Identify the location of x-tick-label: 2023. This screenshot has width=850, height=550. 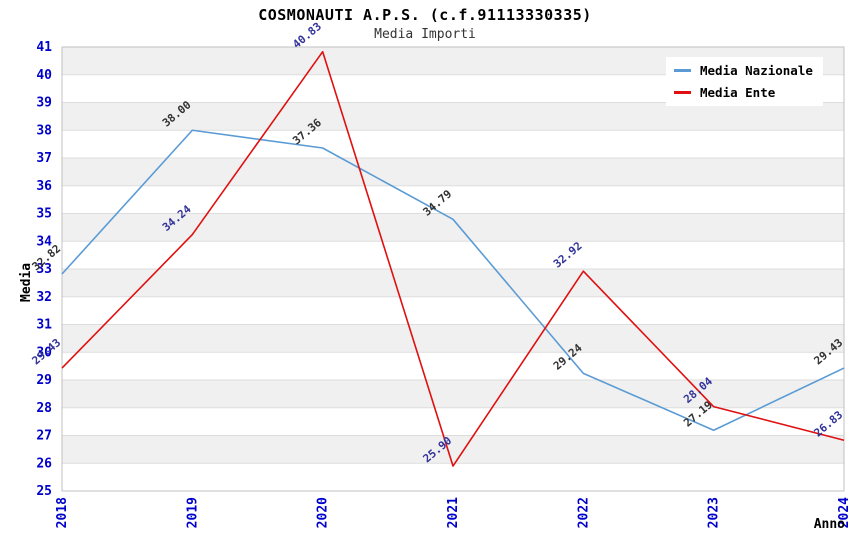
(714, 512).